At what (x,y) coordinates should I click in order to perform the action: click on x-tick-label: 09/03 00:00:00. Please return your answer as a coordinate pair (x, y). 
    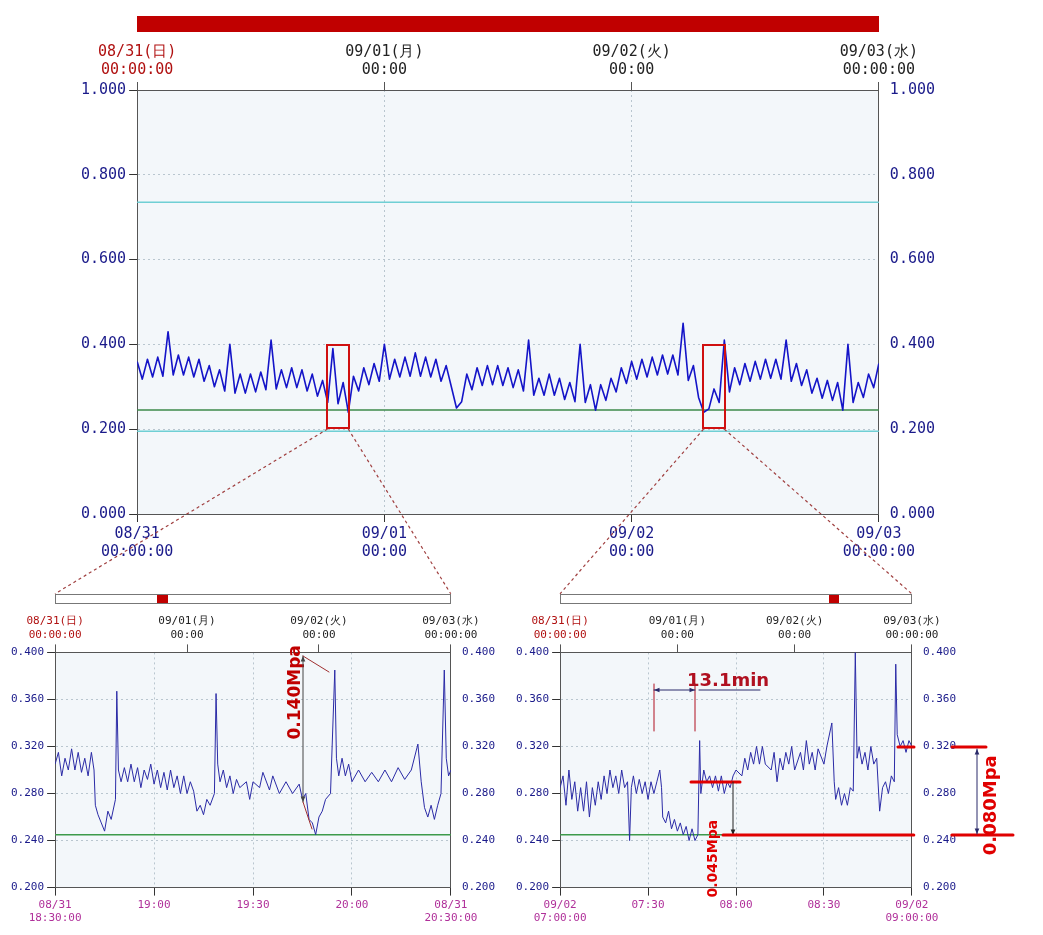
    Looking at the image, I should click on (878, 541).